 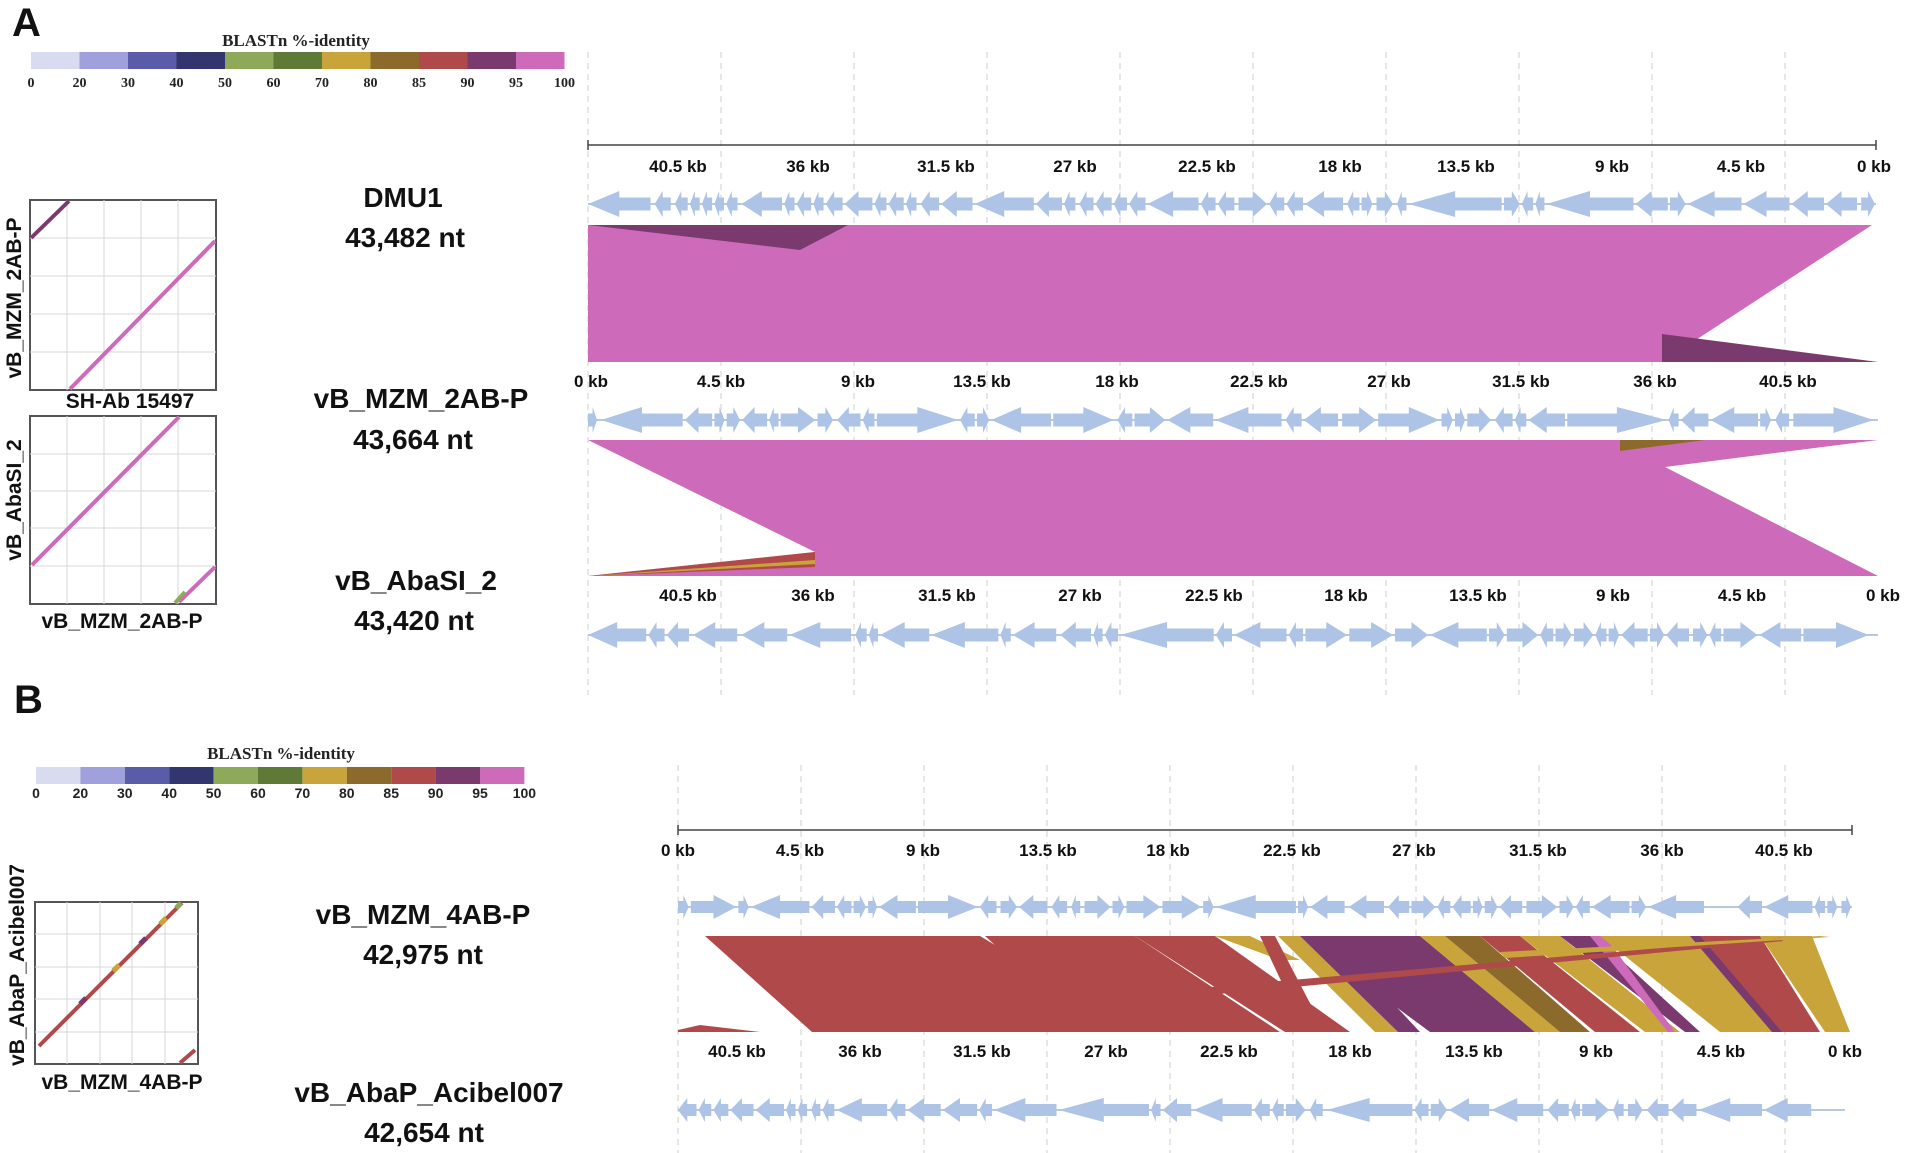 What do you see at coordinates (296, 40) in the screenshot?
I see `legend-title: BLASTn %-identity` at bounding box center [296, 40].